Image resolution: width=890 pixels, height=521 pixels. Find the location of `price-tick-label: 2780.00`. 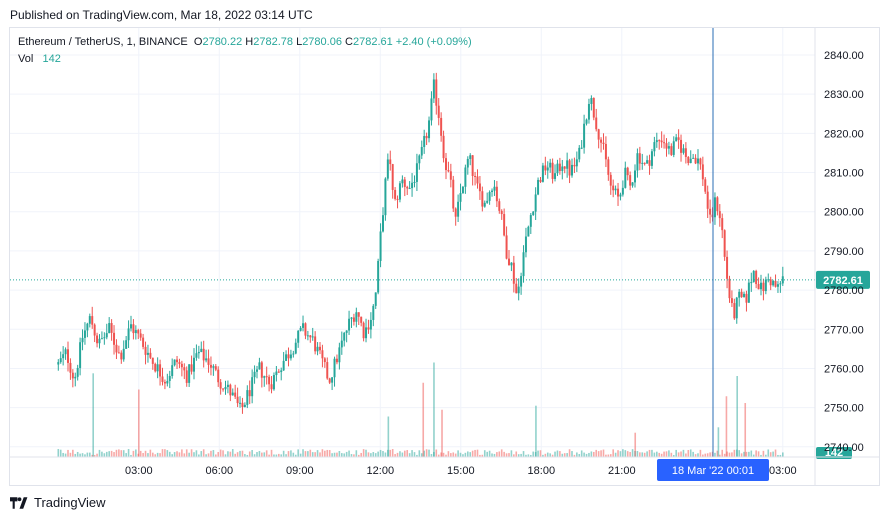

price-tick-label: 2780.00 is located at coordinates (844, 291).